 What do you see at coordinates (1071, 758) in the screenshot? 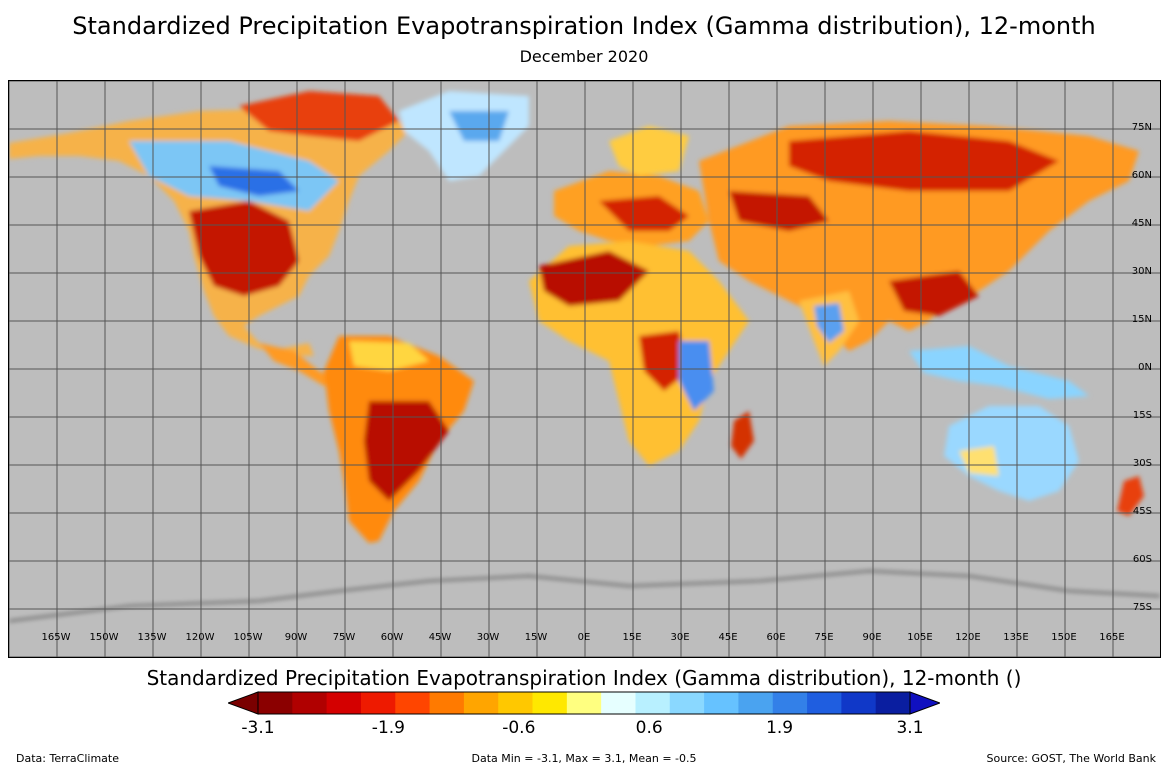
I see `footer-source: Source: GOST, The World Bank` at bounding box center [1071, 758].